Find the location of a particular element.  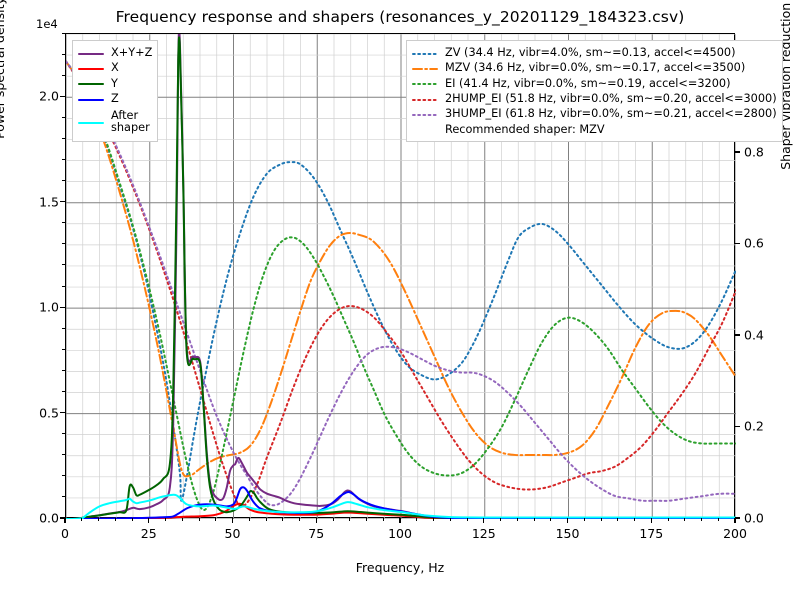

legend-label: Y is located at coordinates (114, 83).